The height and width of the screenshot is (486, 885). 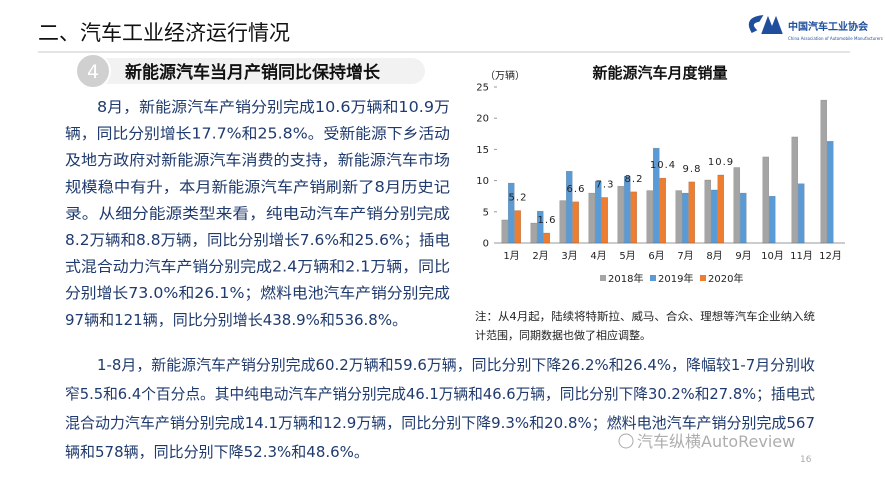 I want to click on x-tick-label: 5月, so click(x=627, y=256).